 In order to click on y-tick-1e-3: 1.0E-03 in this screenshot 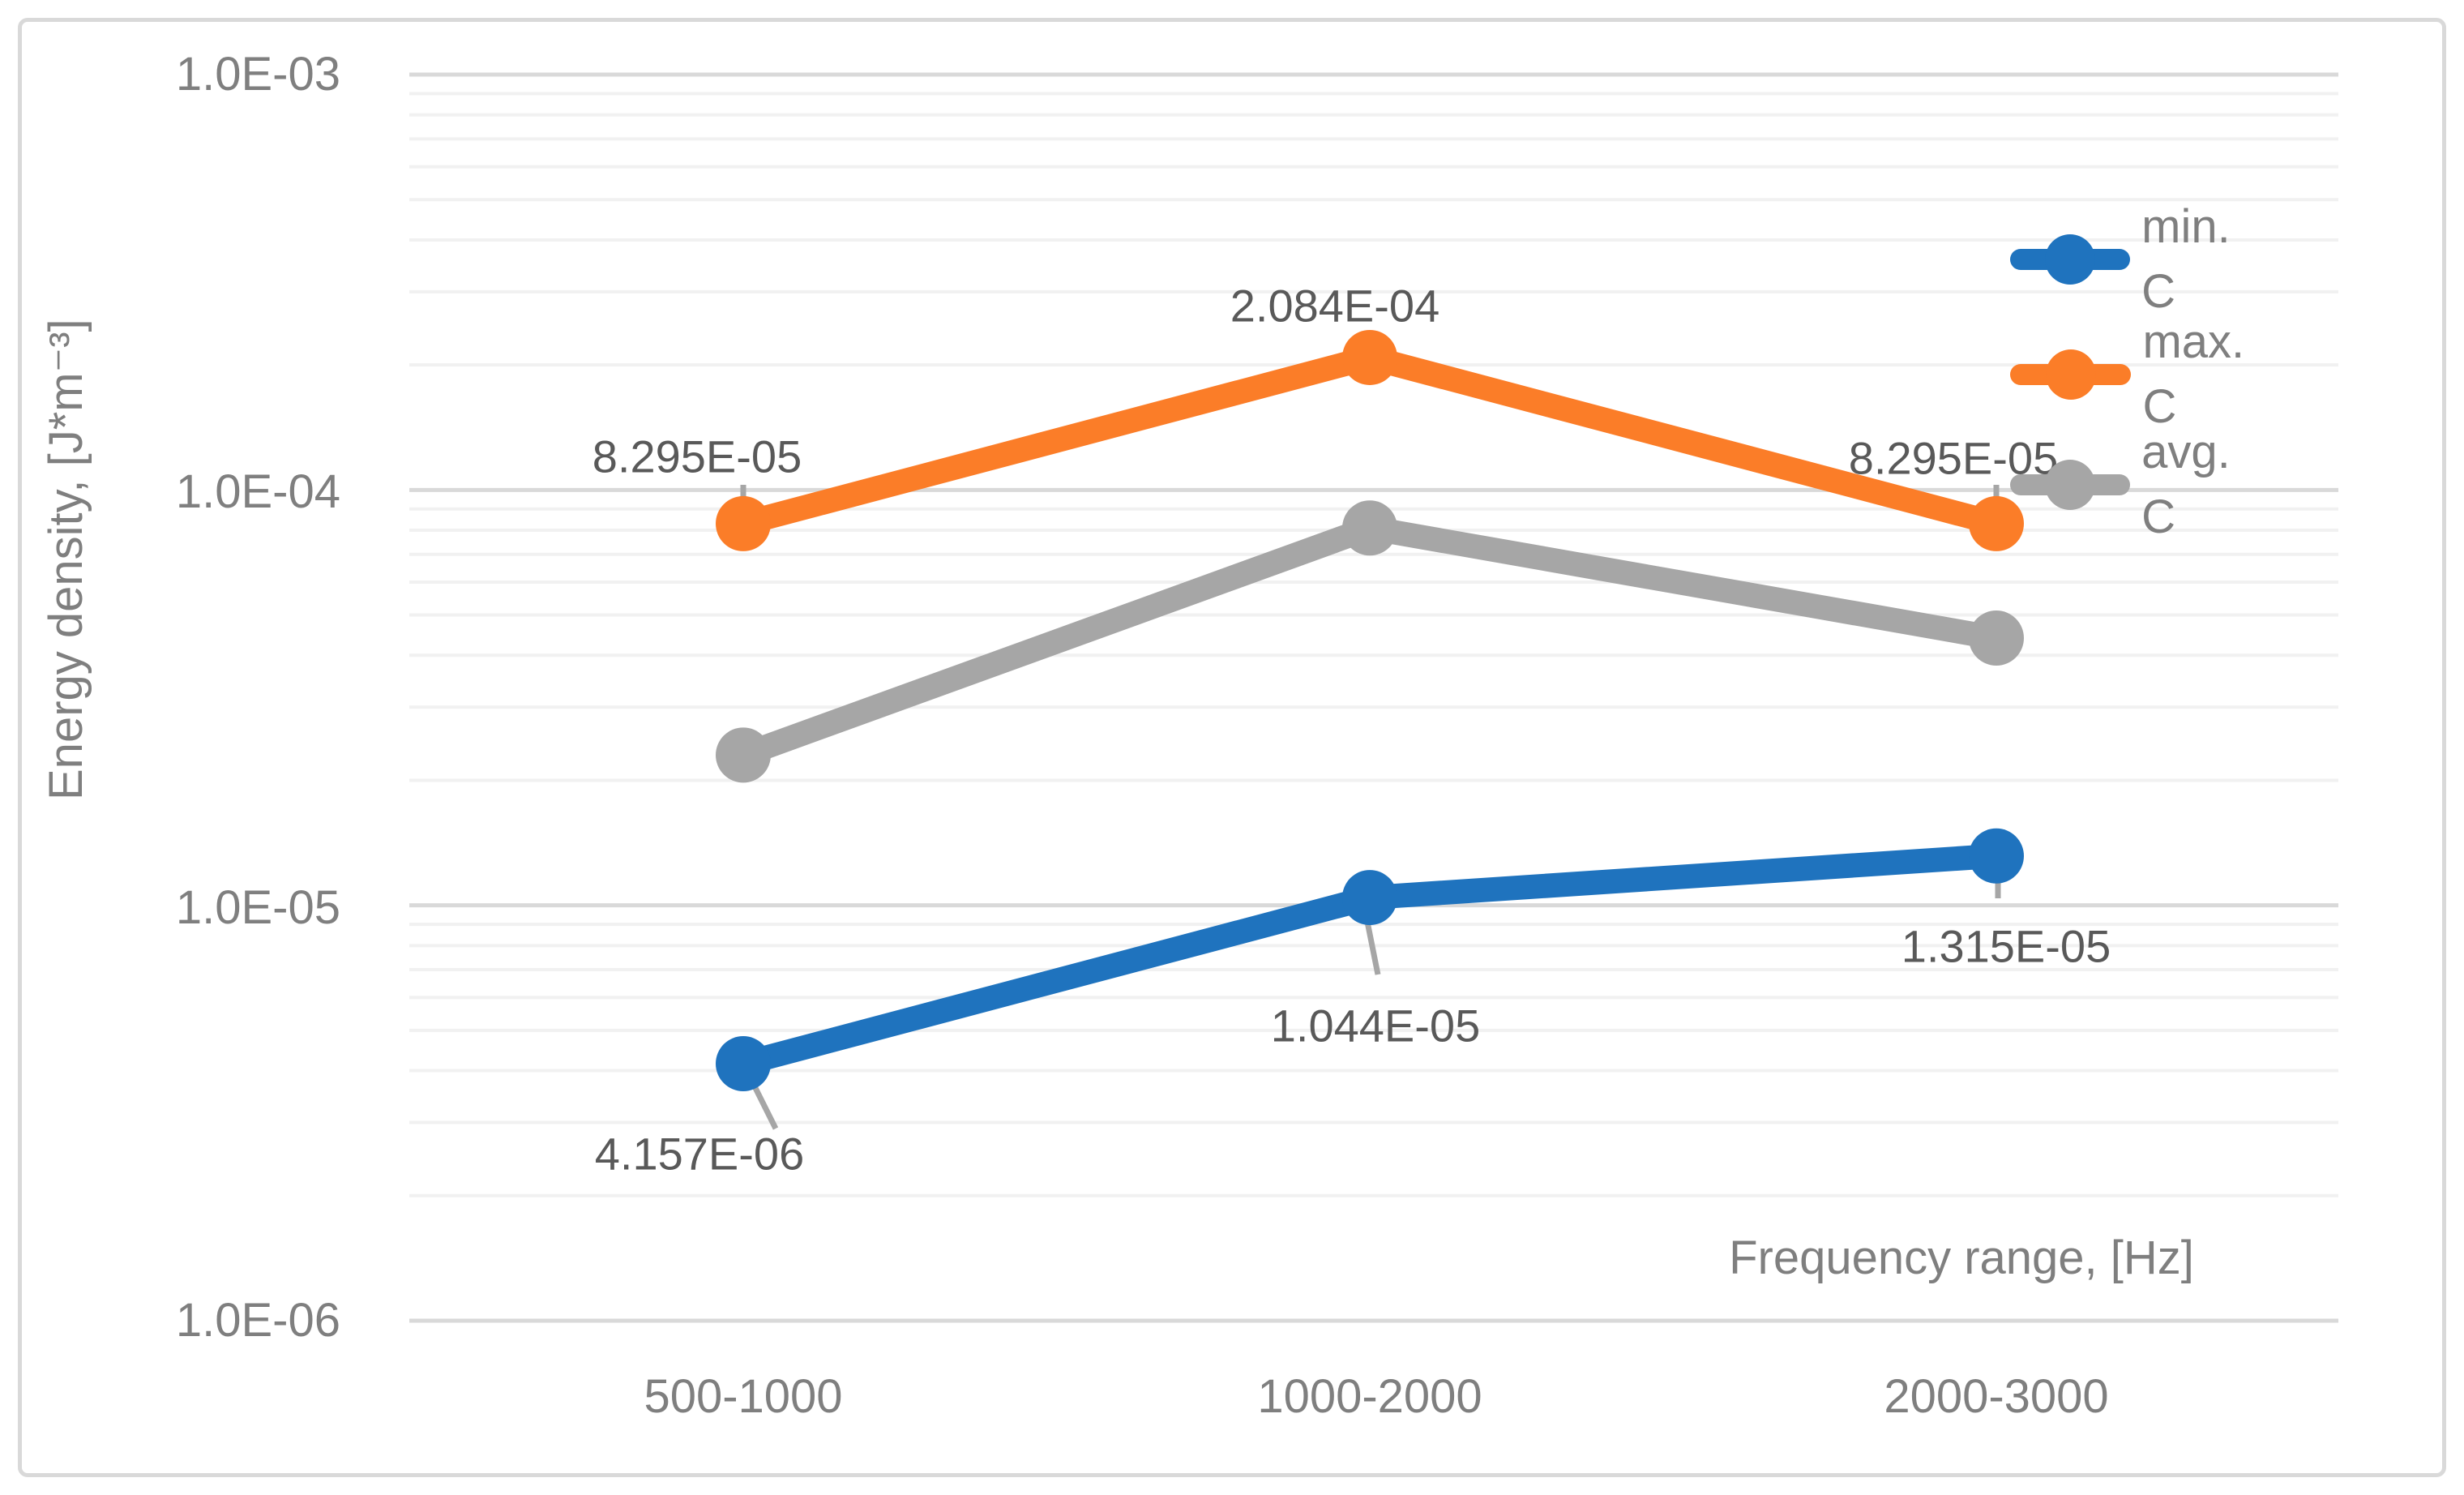, I will do `click(257, 74)`.